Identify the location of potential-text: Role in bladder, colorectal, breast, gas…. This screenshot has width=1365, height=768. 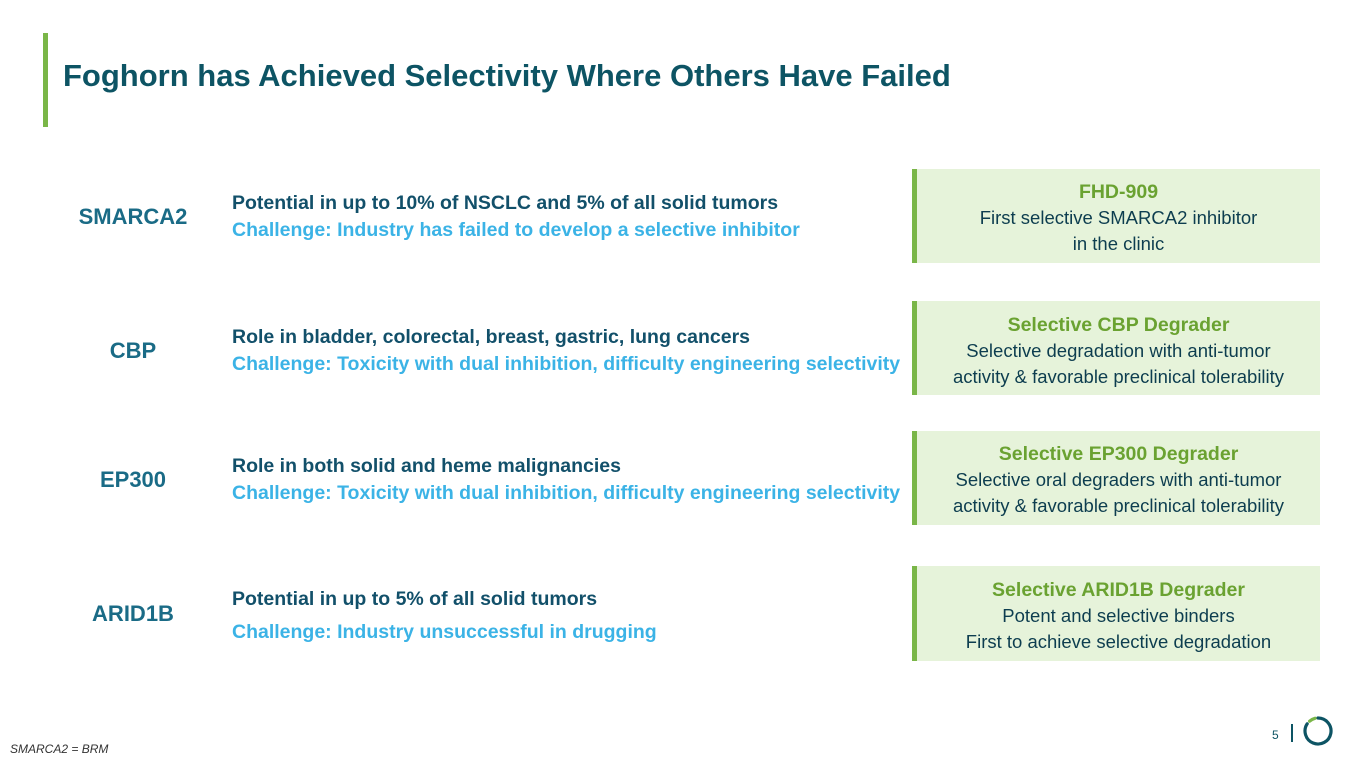
(491, 337).